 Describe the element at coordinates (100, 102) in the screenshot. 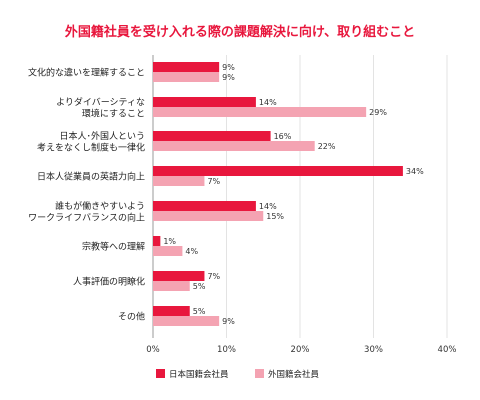

I see `category-label: よりダイバーシティな` at that location.